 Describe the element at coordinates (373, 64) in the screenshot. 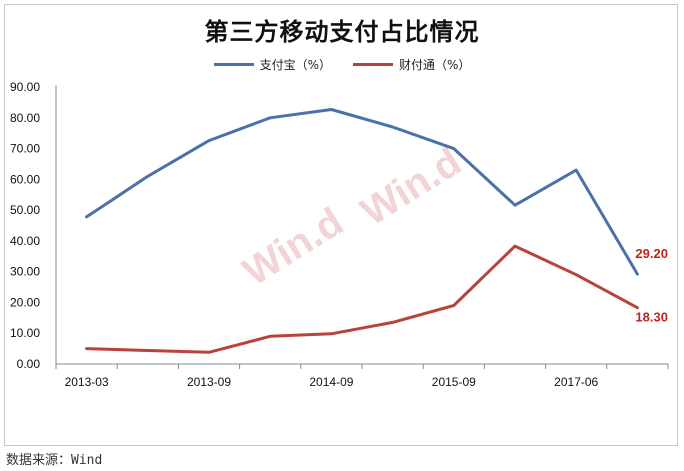

I see `legend-swatch-tenpay` at that location.